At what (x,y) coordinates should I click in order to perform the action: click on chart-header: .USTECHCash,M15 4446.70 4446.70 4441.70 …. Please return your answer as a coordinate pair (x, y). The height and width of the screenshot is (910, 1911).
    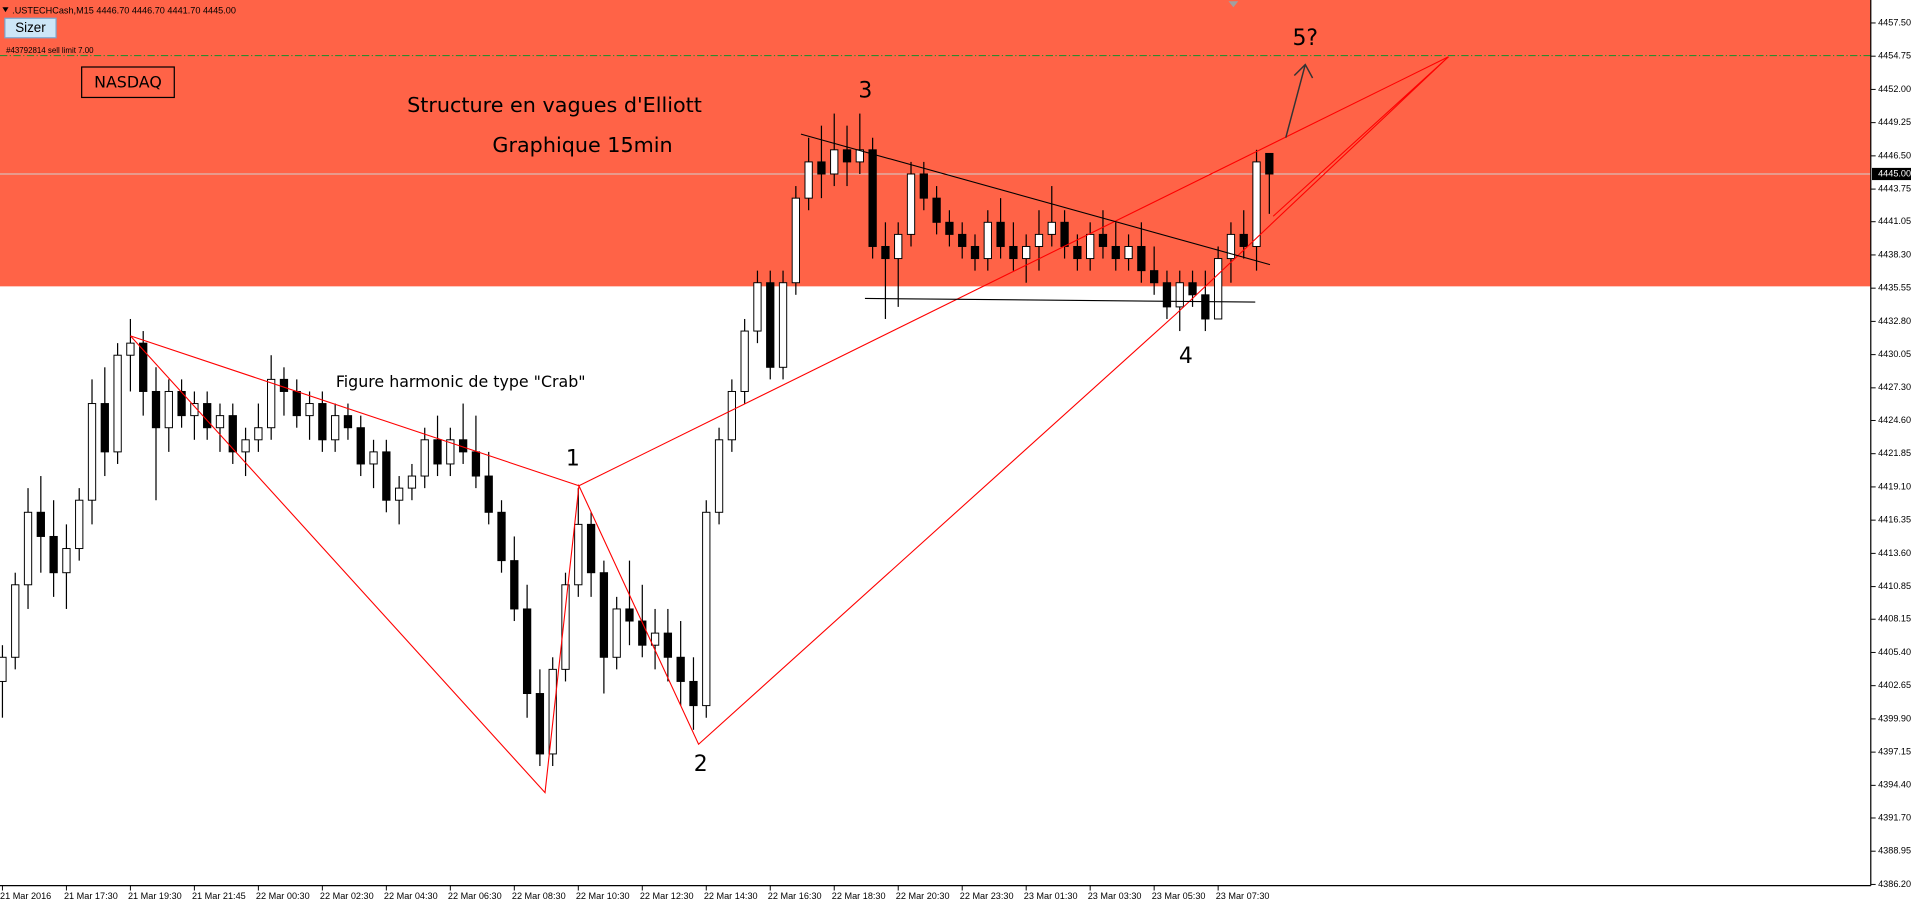
    Looking at the image, I should click on (124, 10).